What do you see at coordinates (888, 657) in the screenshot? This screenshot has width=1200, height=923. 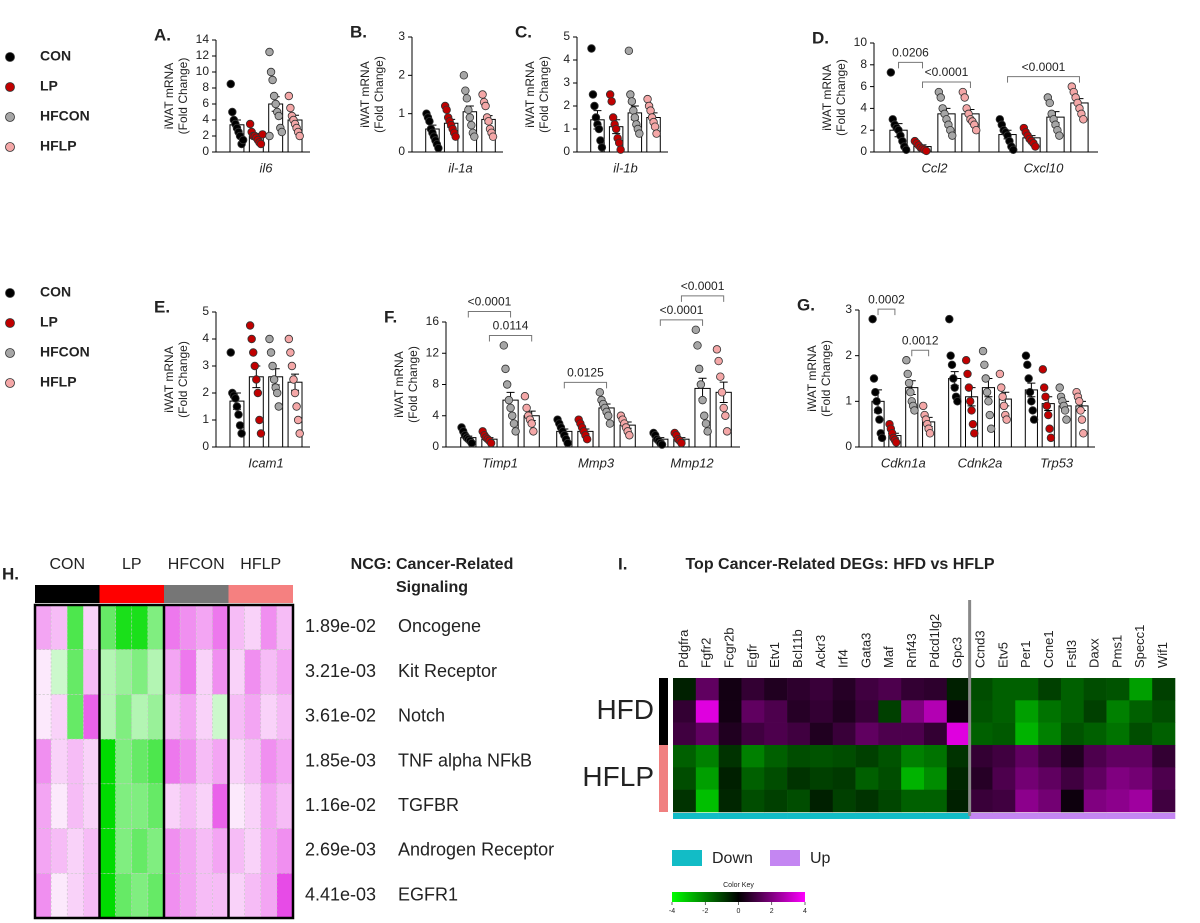 I see `gene-label: Maf` at bounding box center [888, 657].